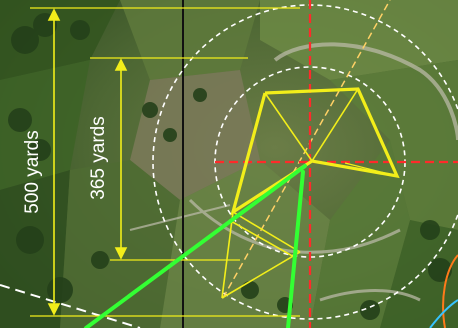  Describe the element at coordinates (32, 172) in the screenshot. I see `outer-dimension-label: 500 yards` at that location.